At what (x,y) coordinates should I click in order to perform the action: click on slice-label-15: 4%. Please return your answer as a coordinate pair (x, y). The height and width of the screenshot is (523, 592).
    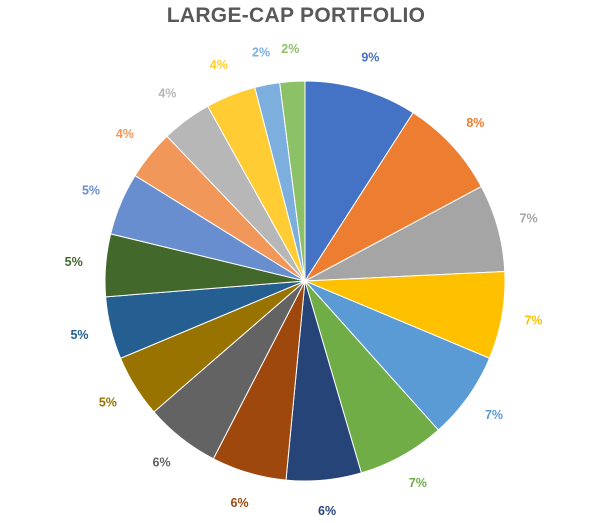
    Looking at the image, I should click on (167, 93).